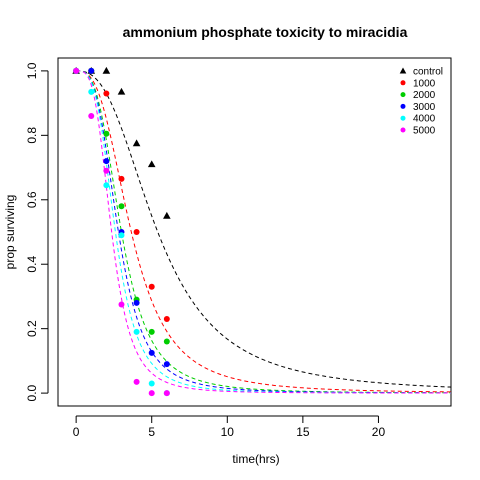 The width and height of the screenshot is (480, 480). I want to click on legend-label-1000: 1000, so click(424, 83).